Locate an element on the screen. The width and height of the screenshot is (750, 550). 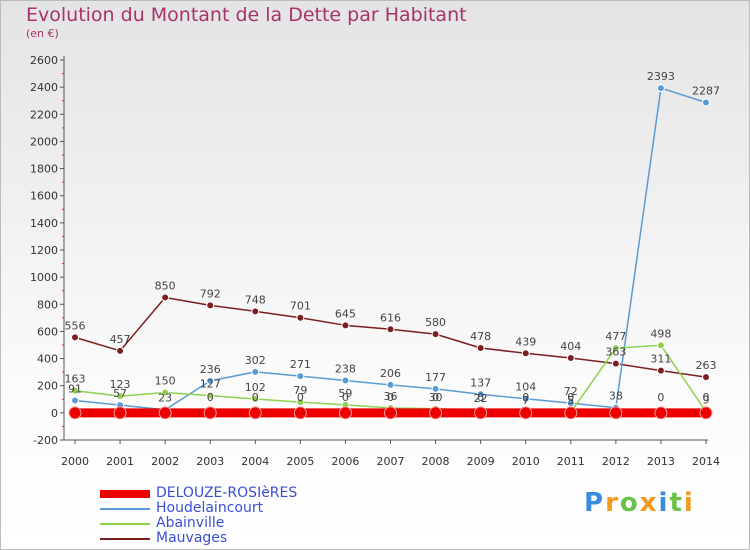
data-label: 7 is located at coordinates (525, 400).